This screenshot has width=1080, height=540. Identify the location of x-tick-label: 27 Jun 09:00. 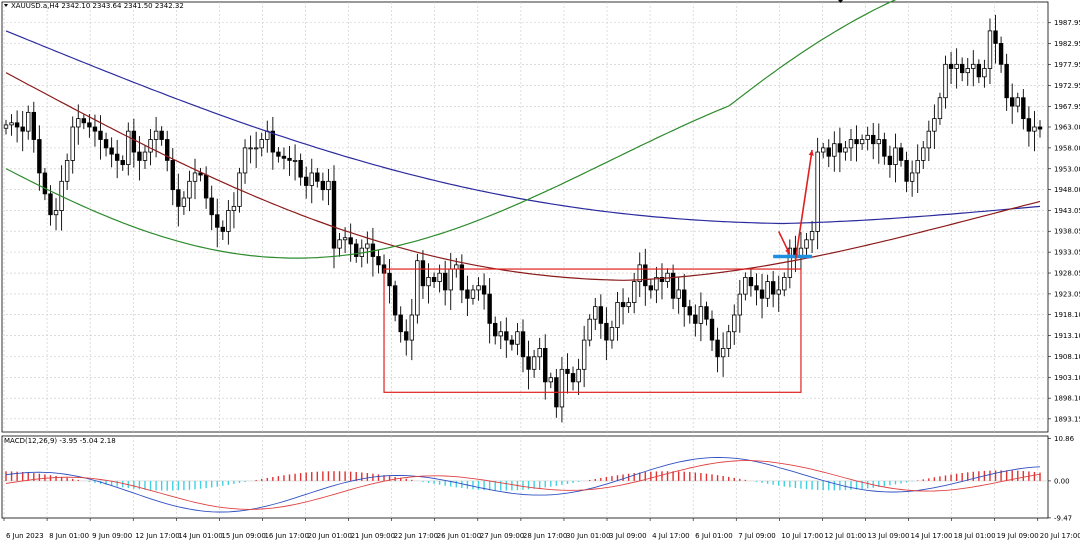
(502, 536).